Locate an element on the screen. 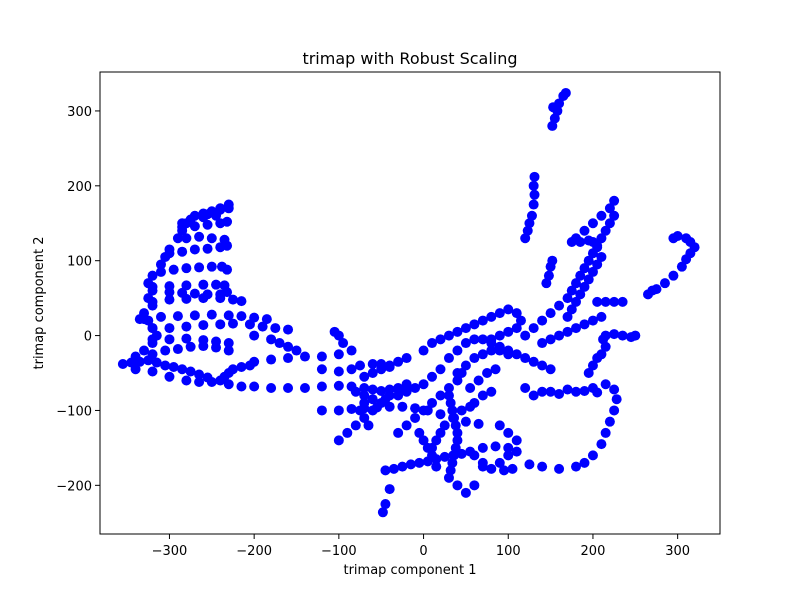 The height and width of the screenshot is (600, 800). y-tick-label: −200 is located at coordinates (74, 486).